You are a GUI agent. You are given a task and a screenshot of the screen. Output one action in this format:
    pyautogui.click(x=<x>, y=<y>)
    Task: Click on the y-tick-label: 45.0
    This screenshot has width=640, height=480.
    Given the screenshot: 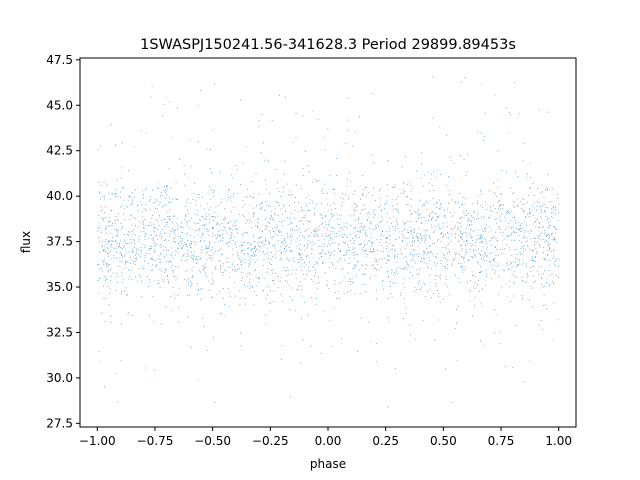 What is the action you would take?
    pyautogui.click(x=59, y=105)
    